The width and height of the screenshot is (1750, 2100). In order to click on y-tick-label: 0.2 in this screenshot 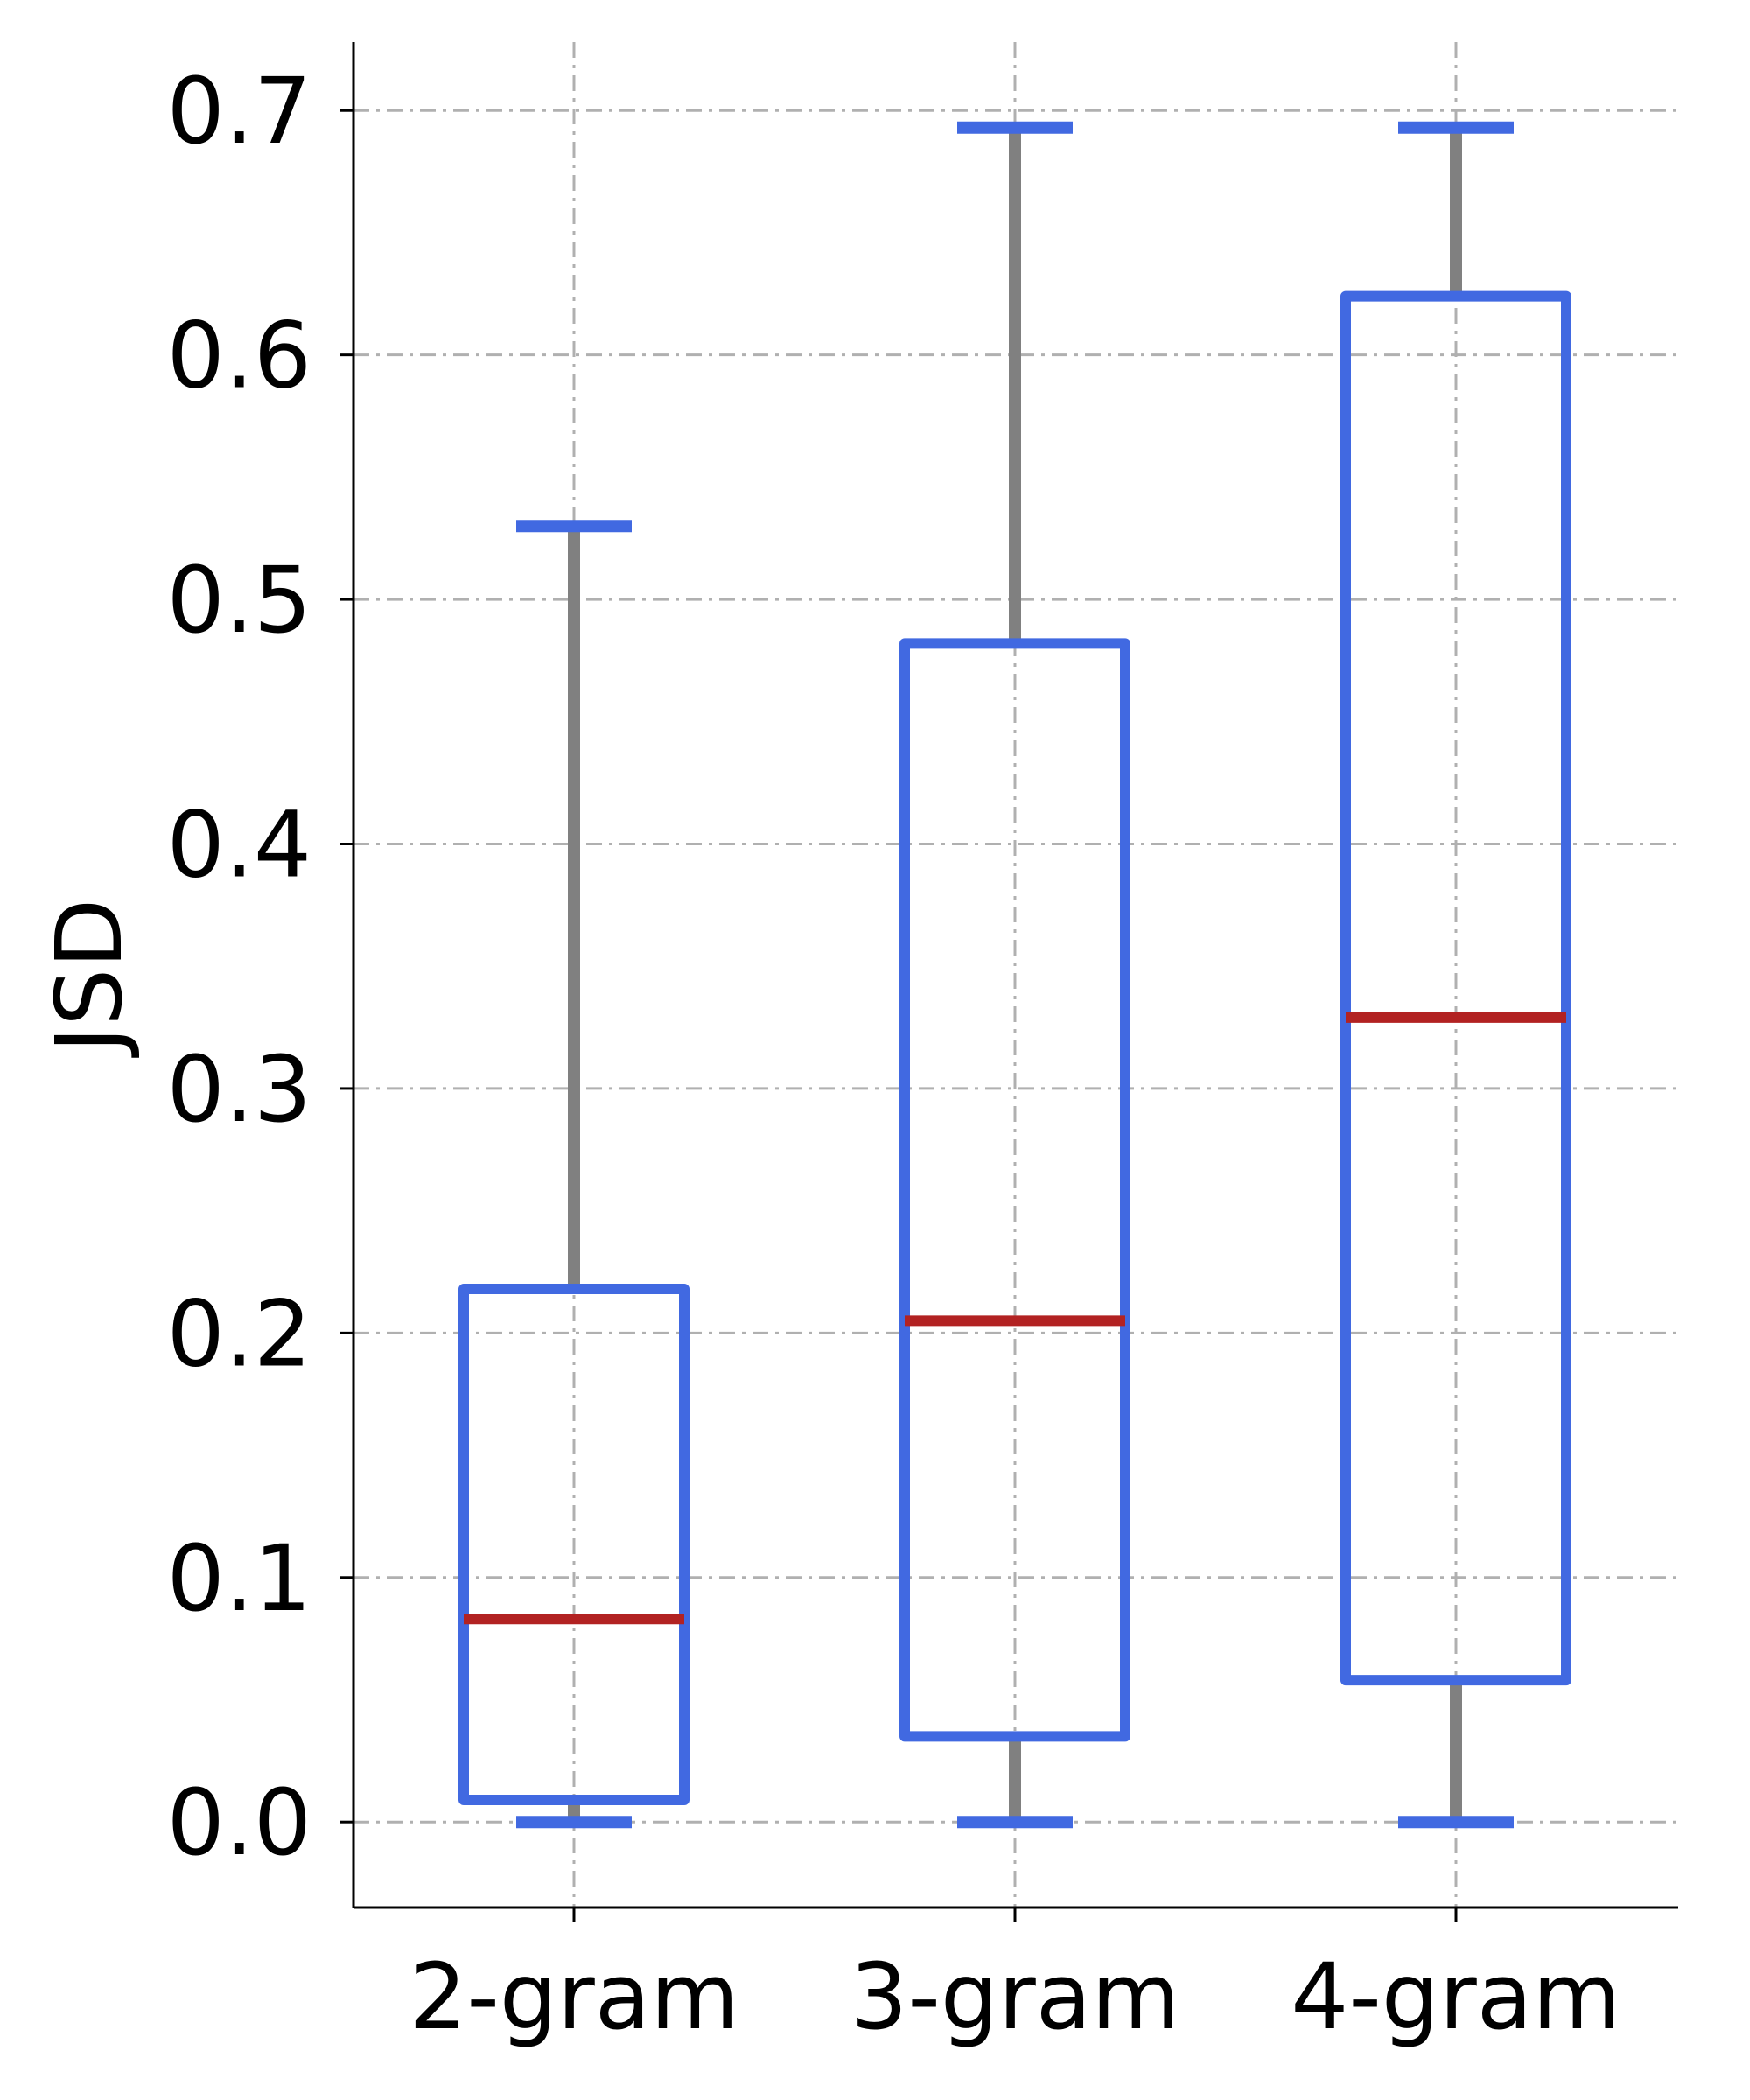, I will do `click(239, 1333)`.